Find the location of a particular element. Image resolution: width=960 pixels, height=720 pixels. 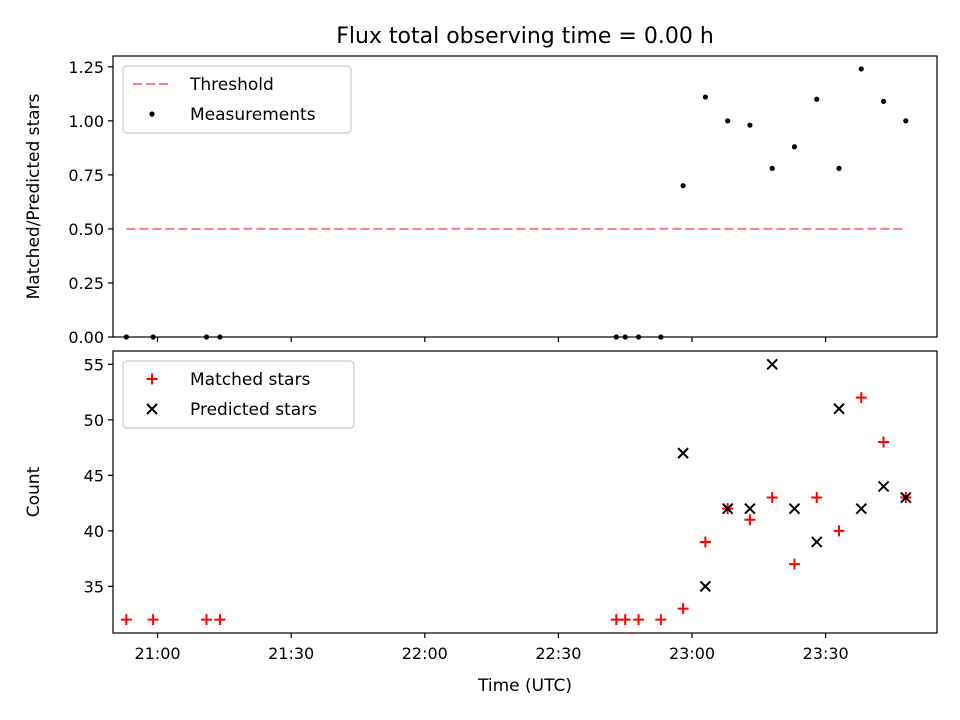

y-tick-label: 55 is located at coordinates (94, 364).